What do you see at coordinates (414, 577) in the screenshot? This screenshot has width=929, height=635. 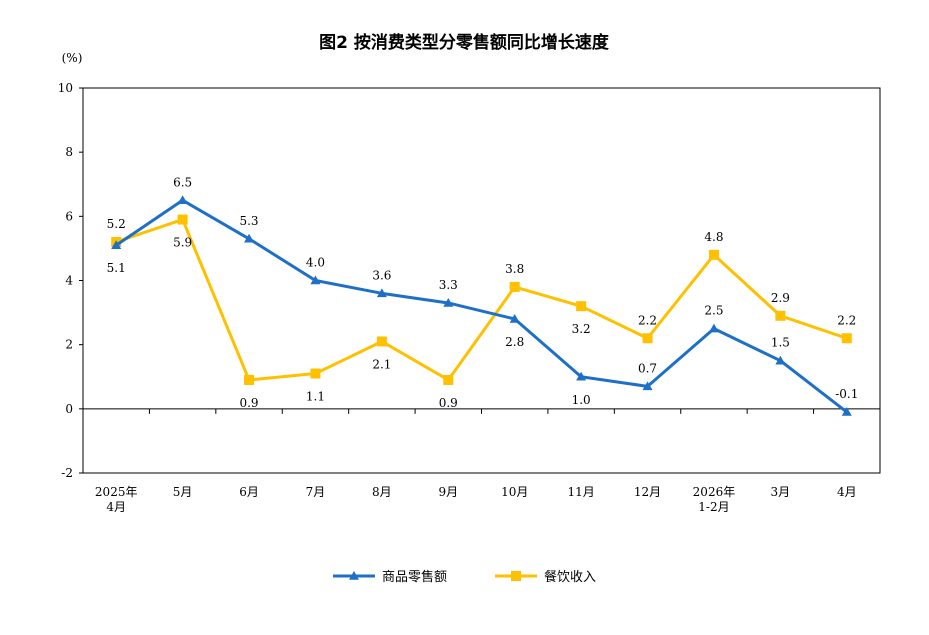 I see `legend-label: 商品零售额` at bounding box center [414, 577].